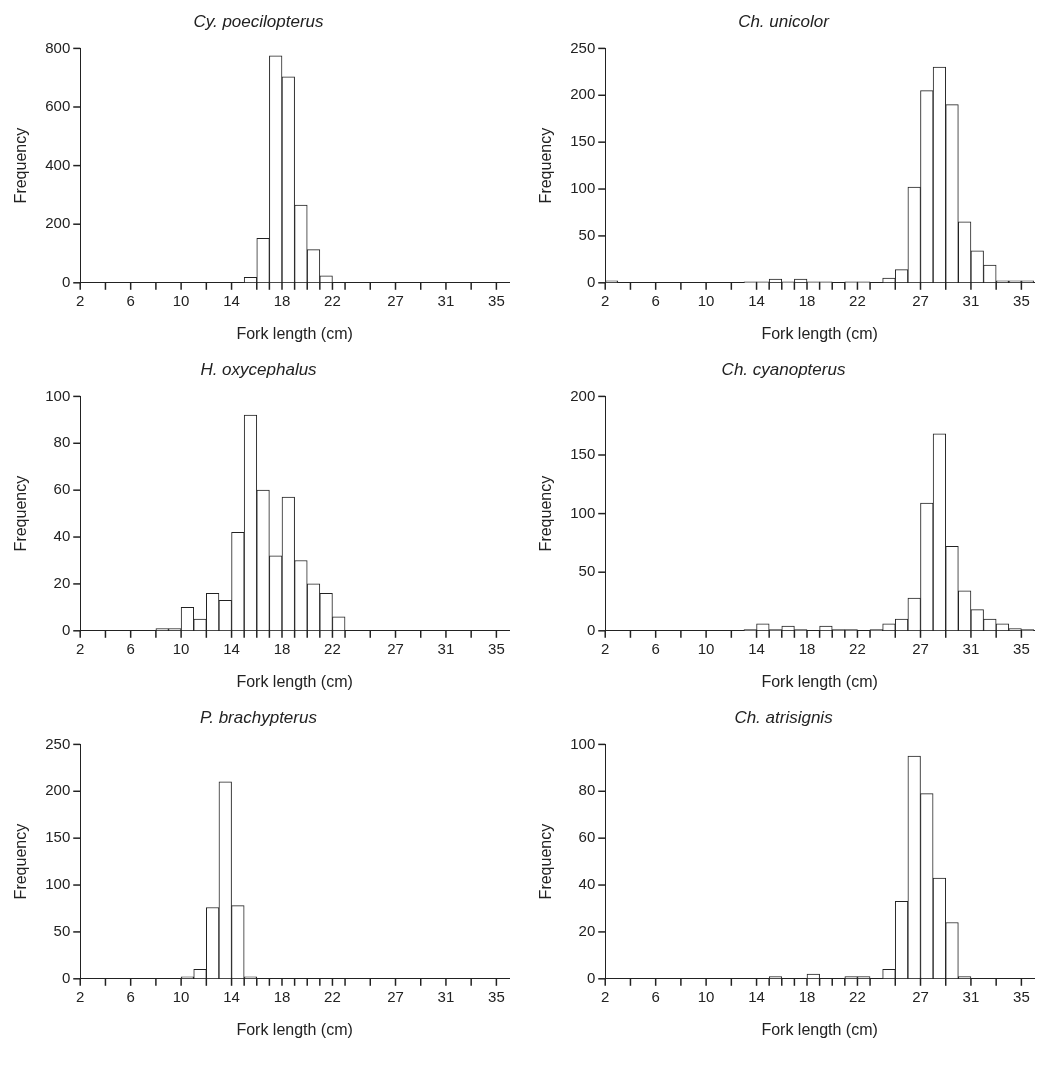  I want to click on y-tick-label: 600, so click(58, 106).